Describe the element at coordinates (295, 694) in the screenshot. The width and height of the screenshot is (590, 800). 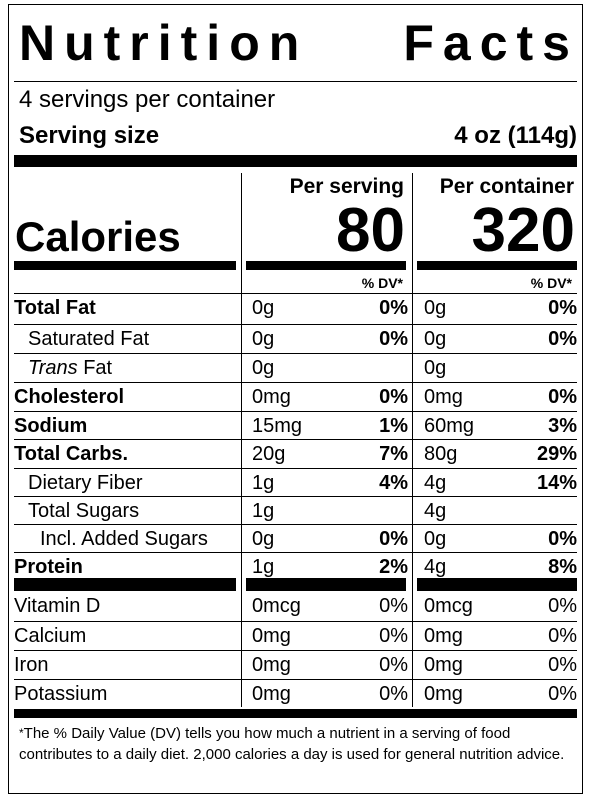
I see `vitamin-row-potassium: Potassium 0mg 0% 0mg 0%` at that location.